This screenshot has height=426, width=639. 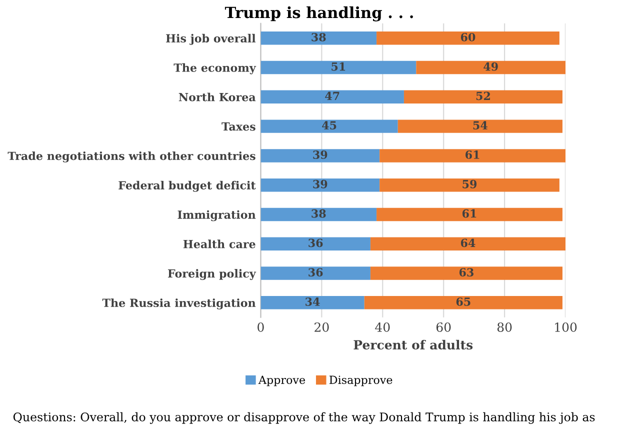 I want to click on y-tick-label: The Russia investigation, so click(x=179, y=304).